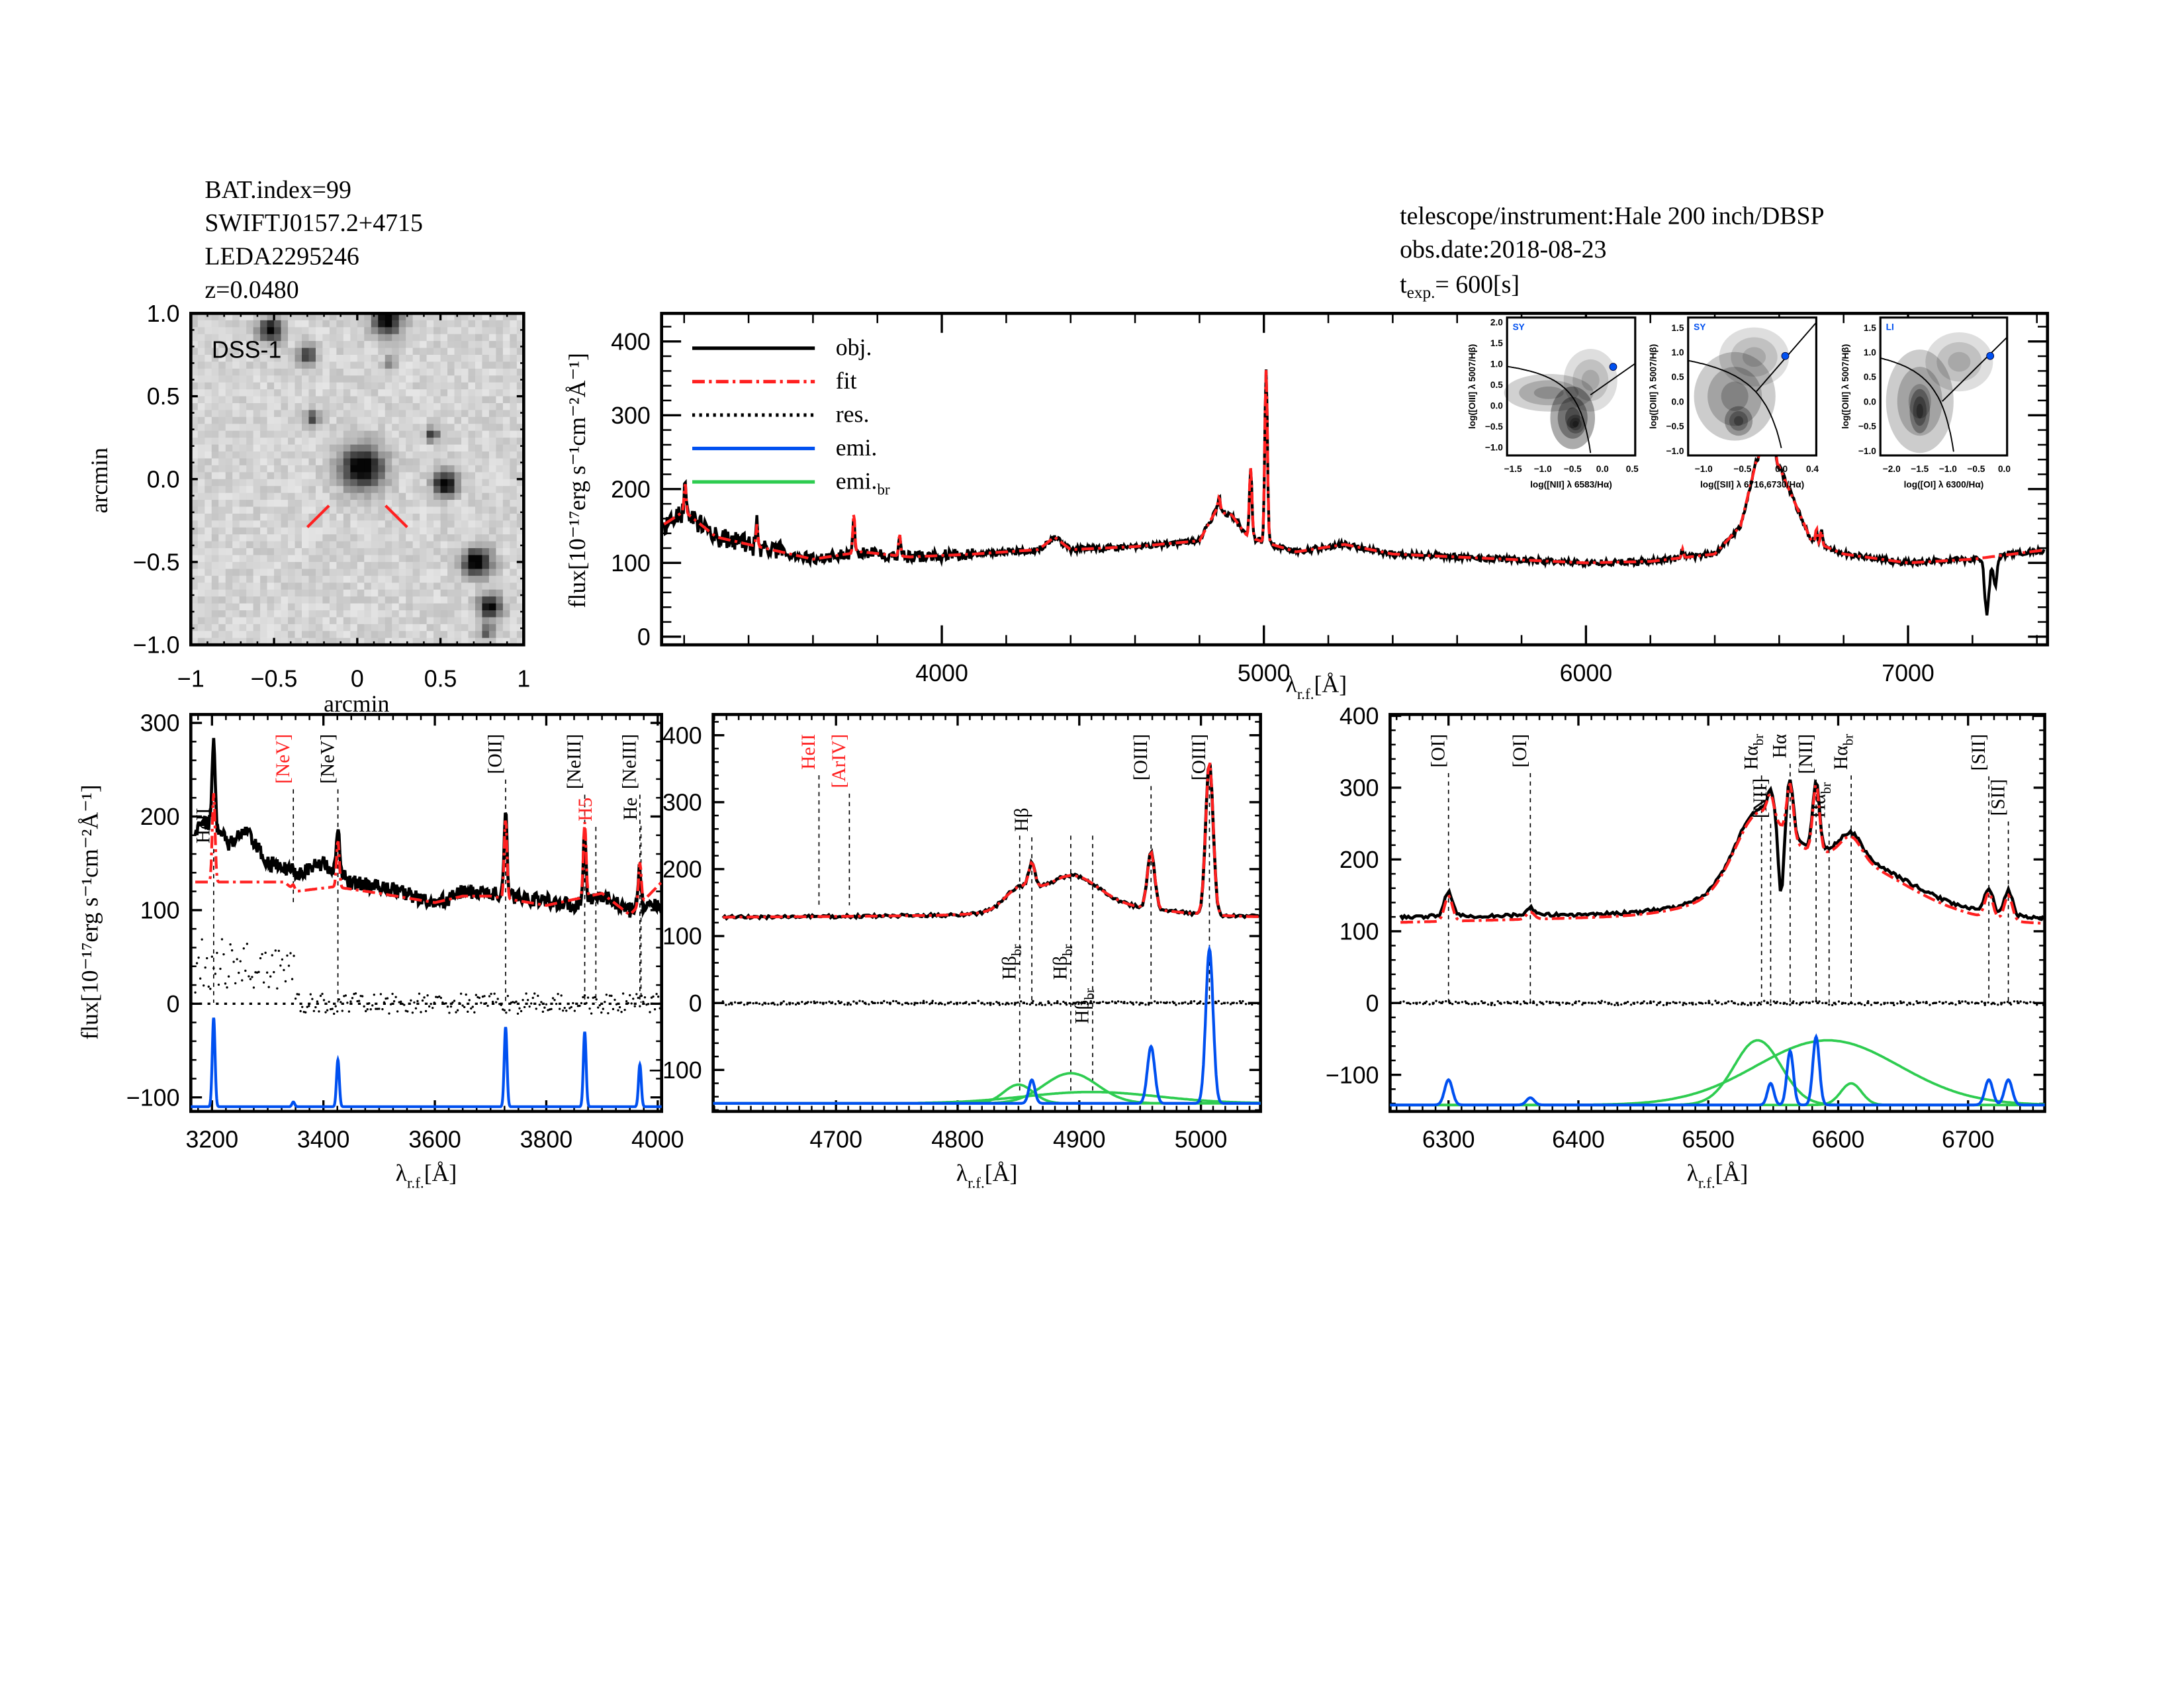 The height and width of the screenshot is (1688, 2184). Describe the element at coordinates (1976, 469) in the screenshot. I see `x-tick-label: −0.5` at that location.